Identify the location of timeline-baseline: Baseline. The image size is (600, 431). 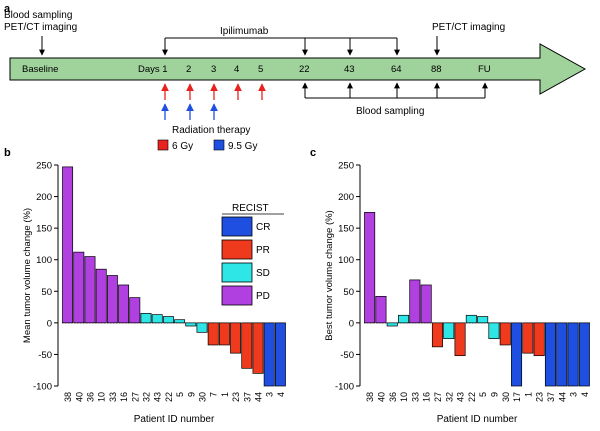
(40, 69).